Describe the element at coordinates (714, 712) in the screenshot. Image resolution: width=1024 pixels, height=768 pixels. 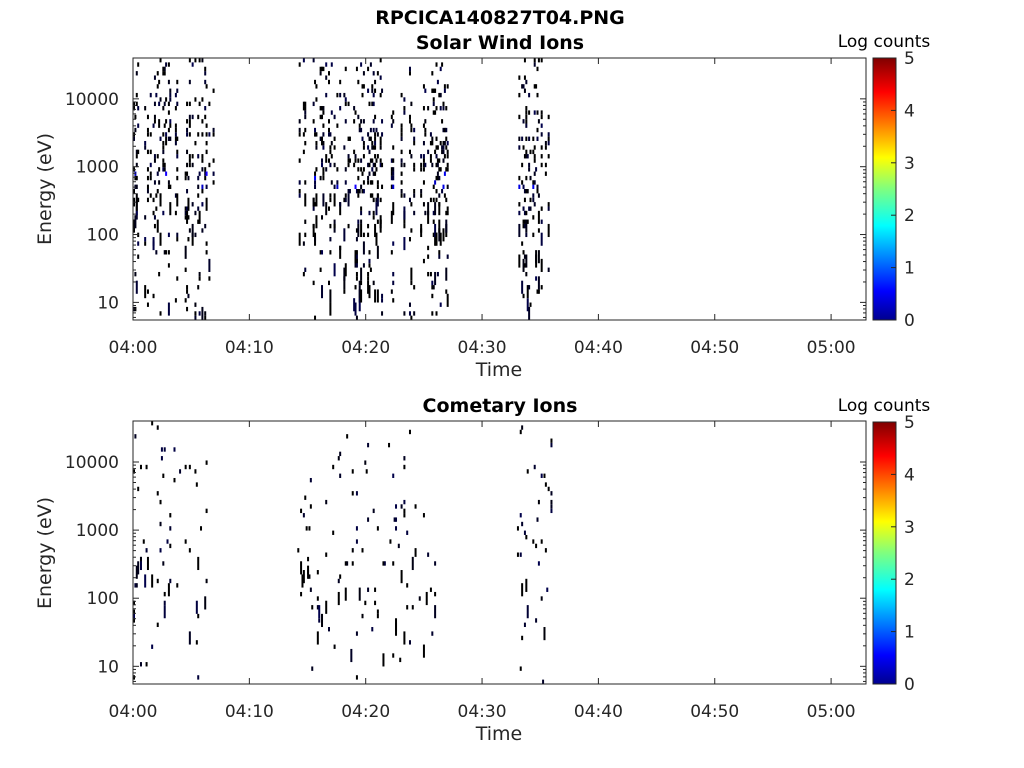
I see `x-tick-label: 04:50` at that location.